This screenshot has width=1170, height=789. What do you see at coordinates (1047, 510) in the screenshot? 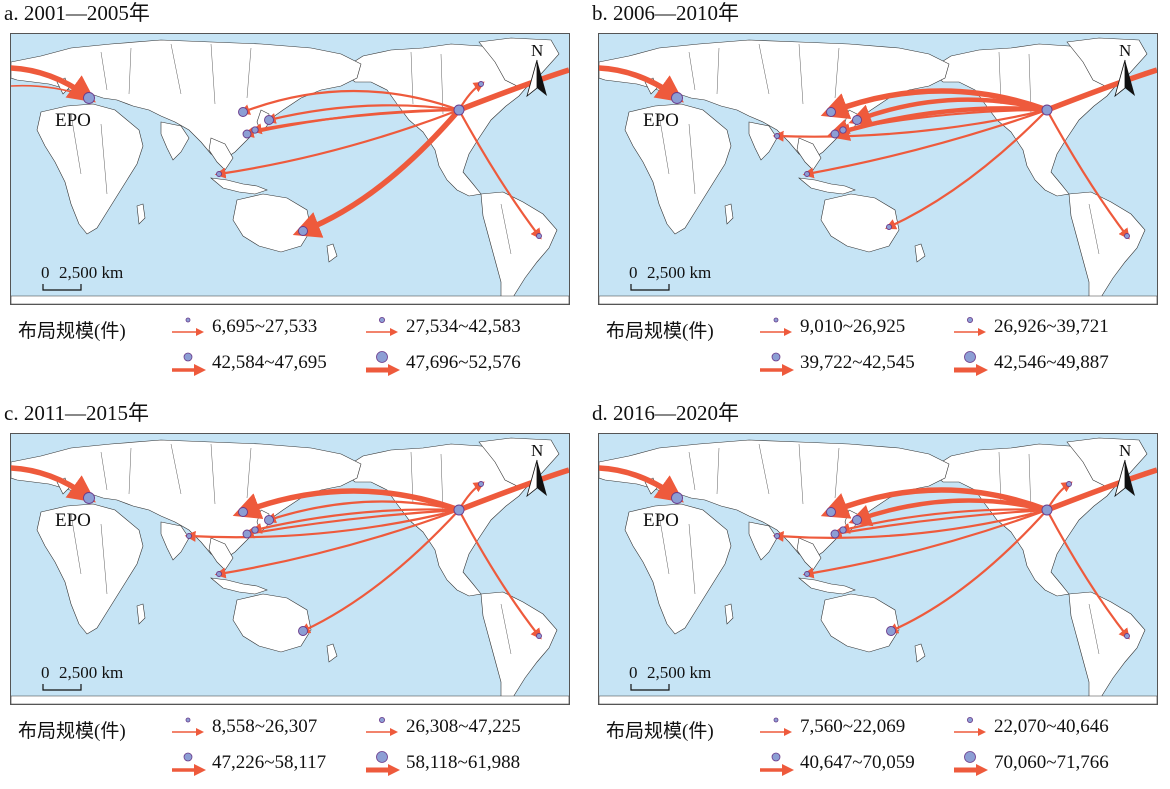
I see `office-node-us` at bounding box center [1047, 510].